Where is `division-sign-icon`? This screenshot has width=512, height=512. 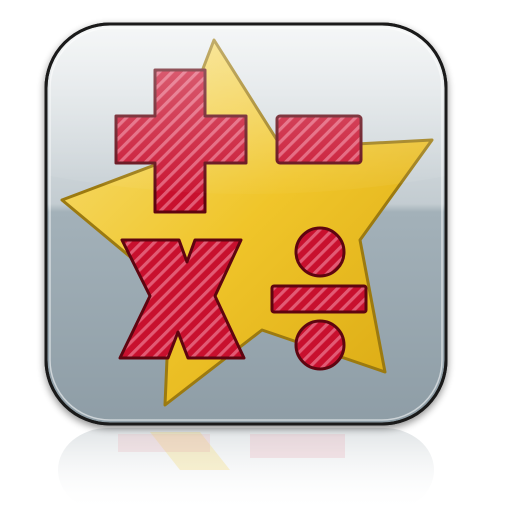 division-sign-icon is located at coordinates (319, 298).